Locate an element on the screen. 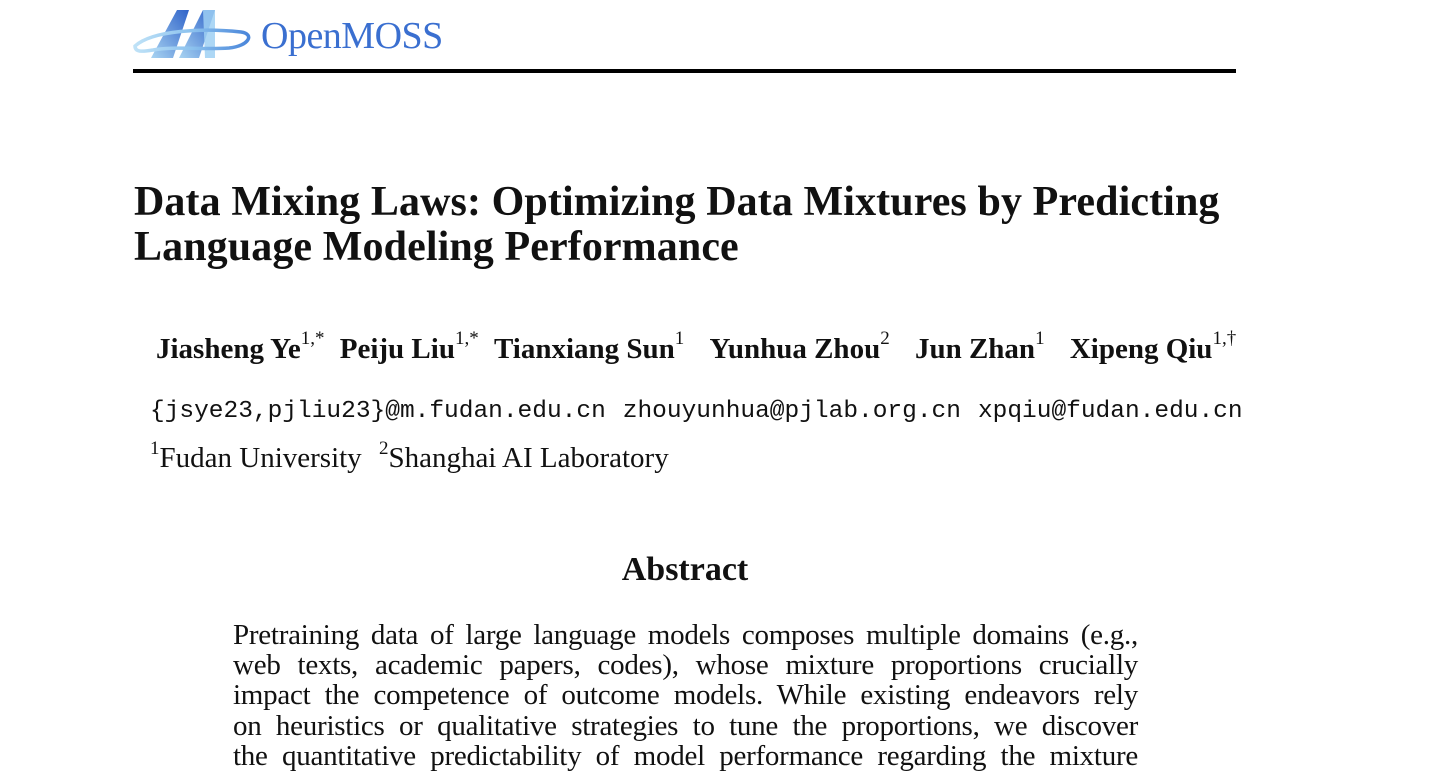 The image size is (1440, 772). abstract-heading: Abstract is located at coordinates (685, 569).